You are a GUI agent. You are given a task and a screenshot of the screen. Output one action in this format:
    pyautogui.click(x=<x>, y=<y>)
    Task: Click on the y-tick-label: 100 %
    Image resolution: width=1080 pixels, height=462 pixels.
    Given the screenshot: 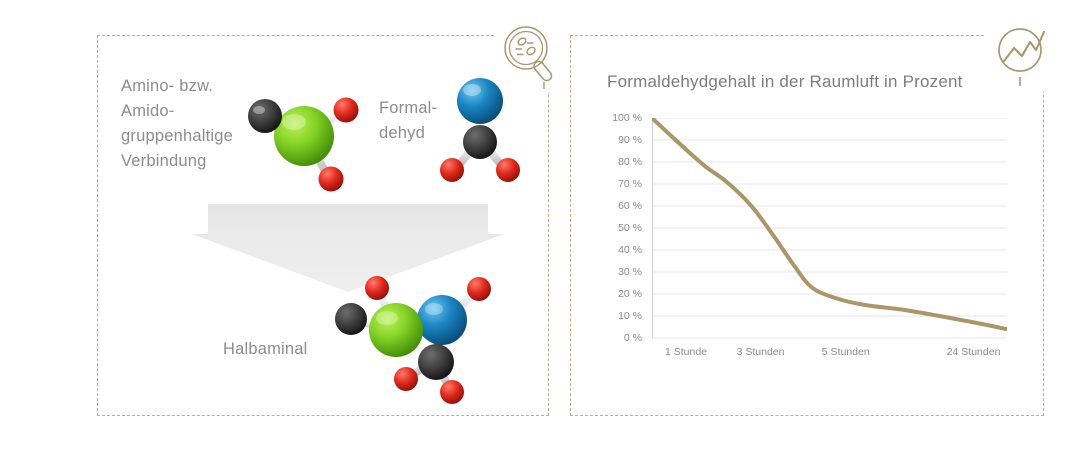 What is the action you would take?
    pyautogui.click(x=627, y=118)
    